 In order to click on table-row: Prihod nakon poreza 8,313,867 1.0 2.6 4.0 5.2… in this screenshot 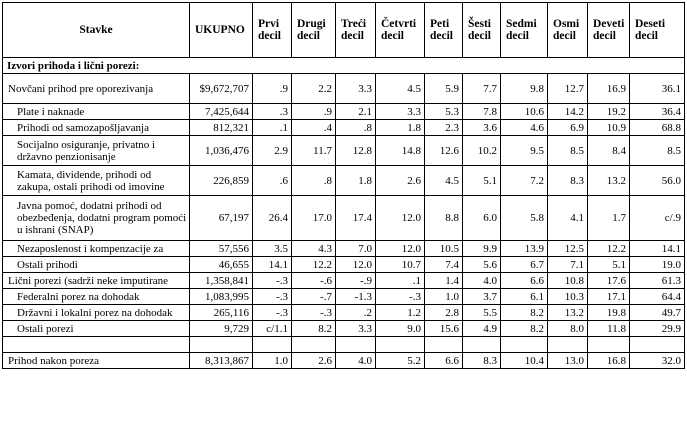, I will do `click(343, 360)`.